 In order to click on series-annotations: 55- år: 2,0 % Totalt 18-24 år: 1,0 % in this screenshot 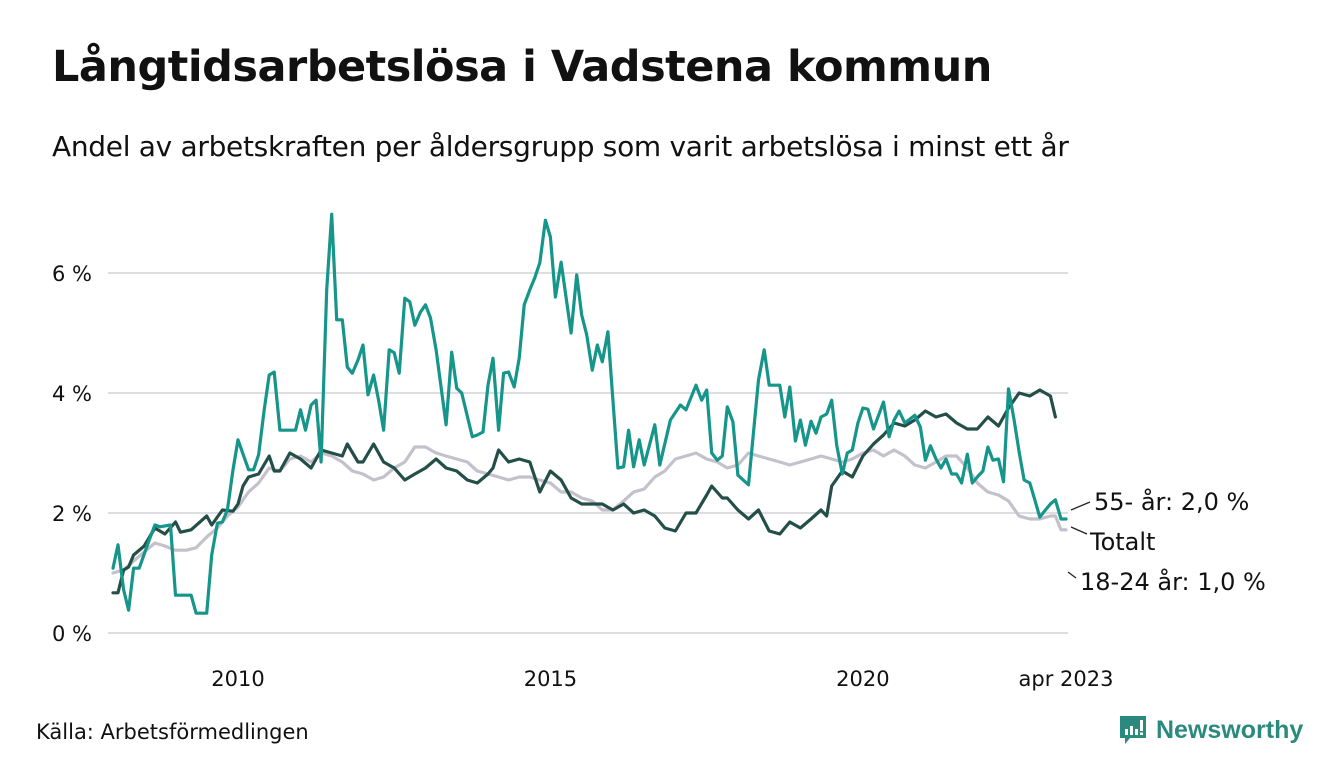, I will do `click(1166, 541)`.